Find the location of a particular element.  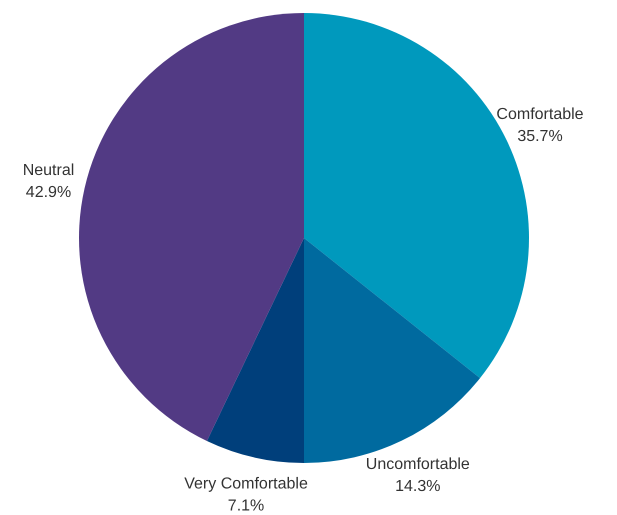

slice-label: Uncomfortable is located at coordinates (418, 465).